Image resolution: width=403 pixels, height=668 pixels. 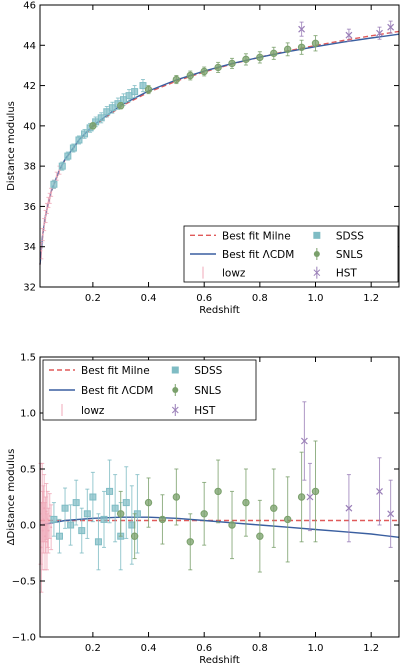 I want to click on legend-label: SDSS, so click(x=350, y=236).